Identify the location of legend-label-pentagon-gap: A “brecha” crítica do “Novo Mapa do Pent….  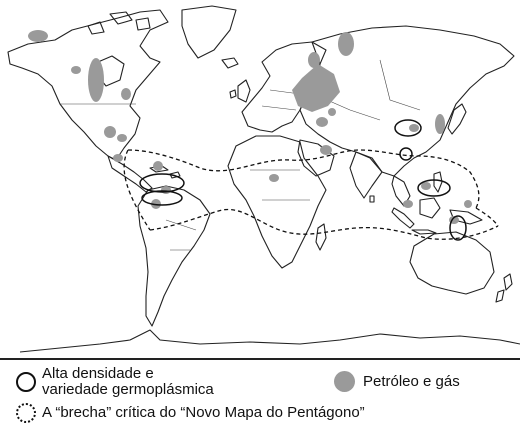
(203, 412).